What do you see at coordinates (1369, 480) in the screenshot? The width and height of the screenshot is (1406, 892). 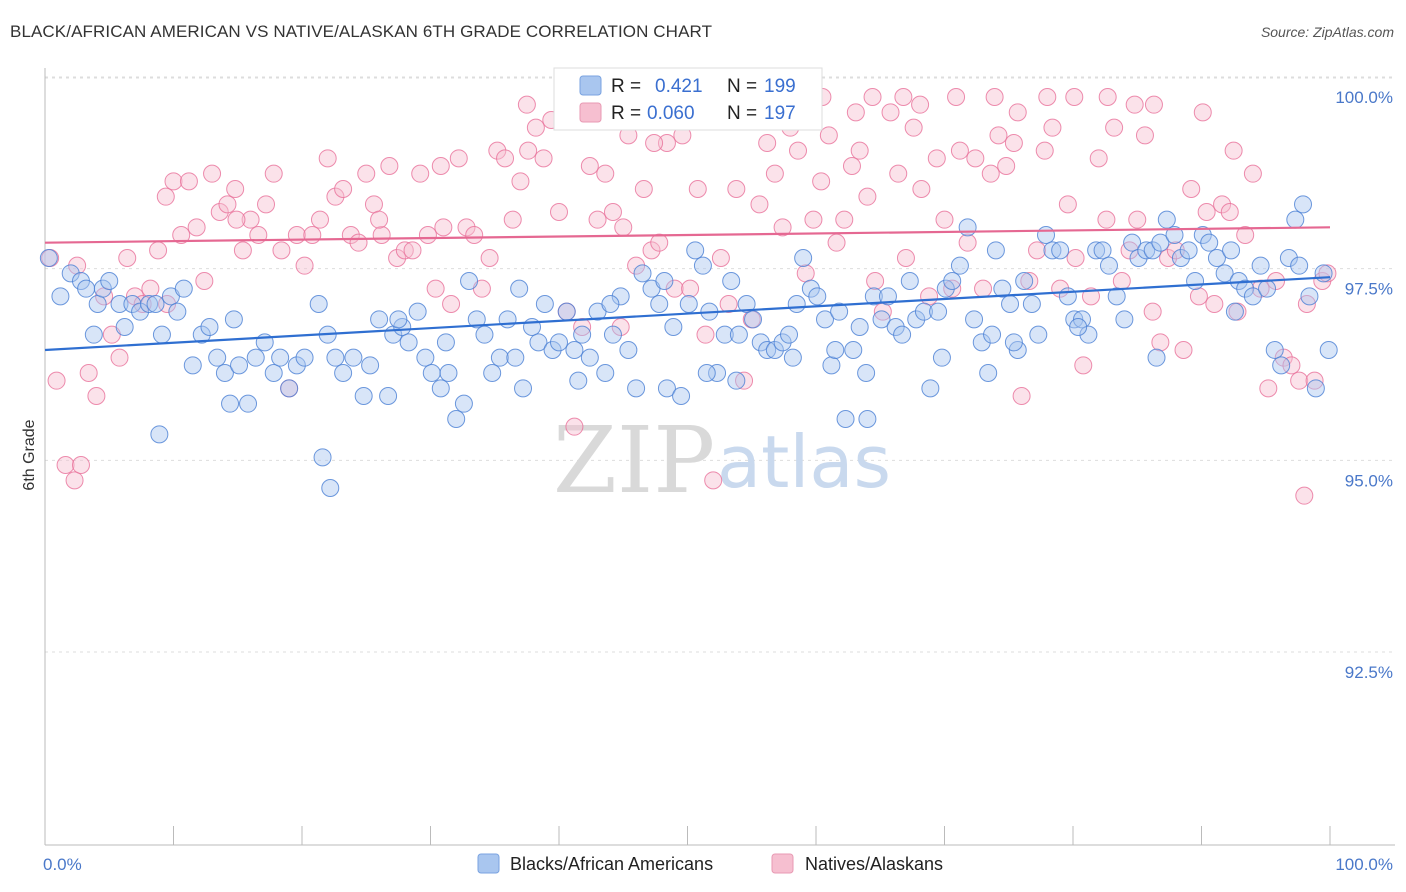 I see `y-tick-label-1: 95.0%` at bounding box center [1369, 480].